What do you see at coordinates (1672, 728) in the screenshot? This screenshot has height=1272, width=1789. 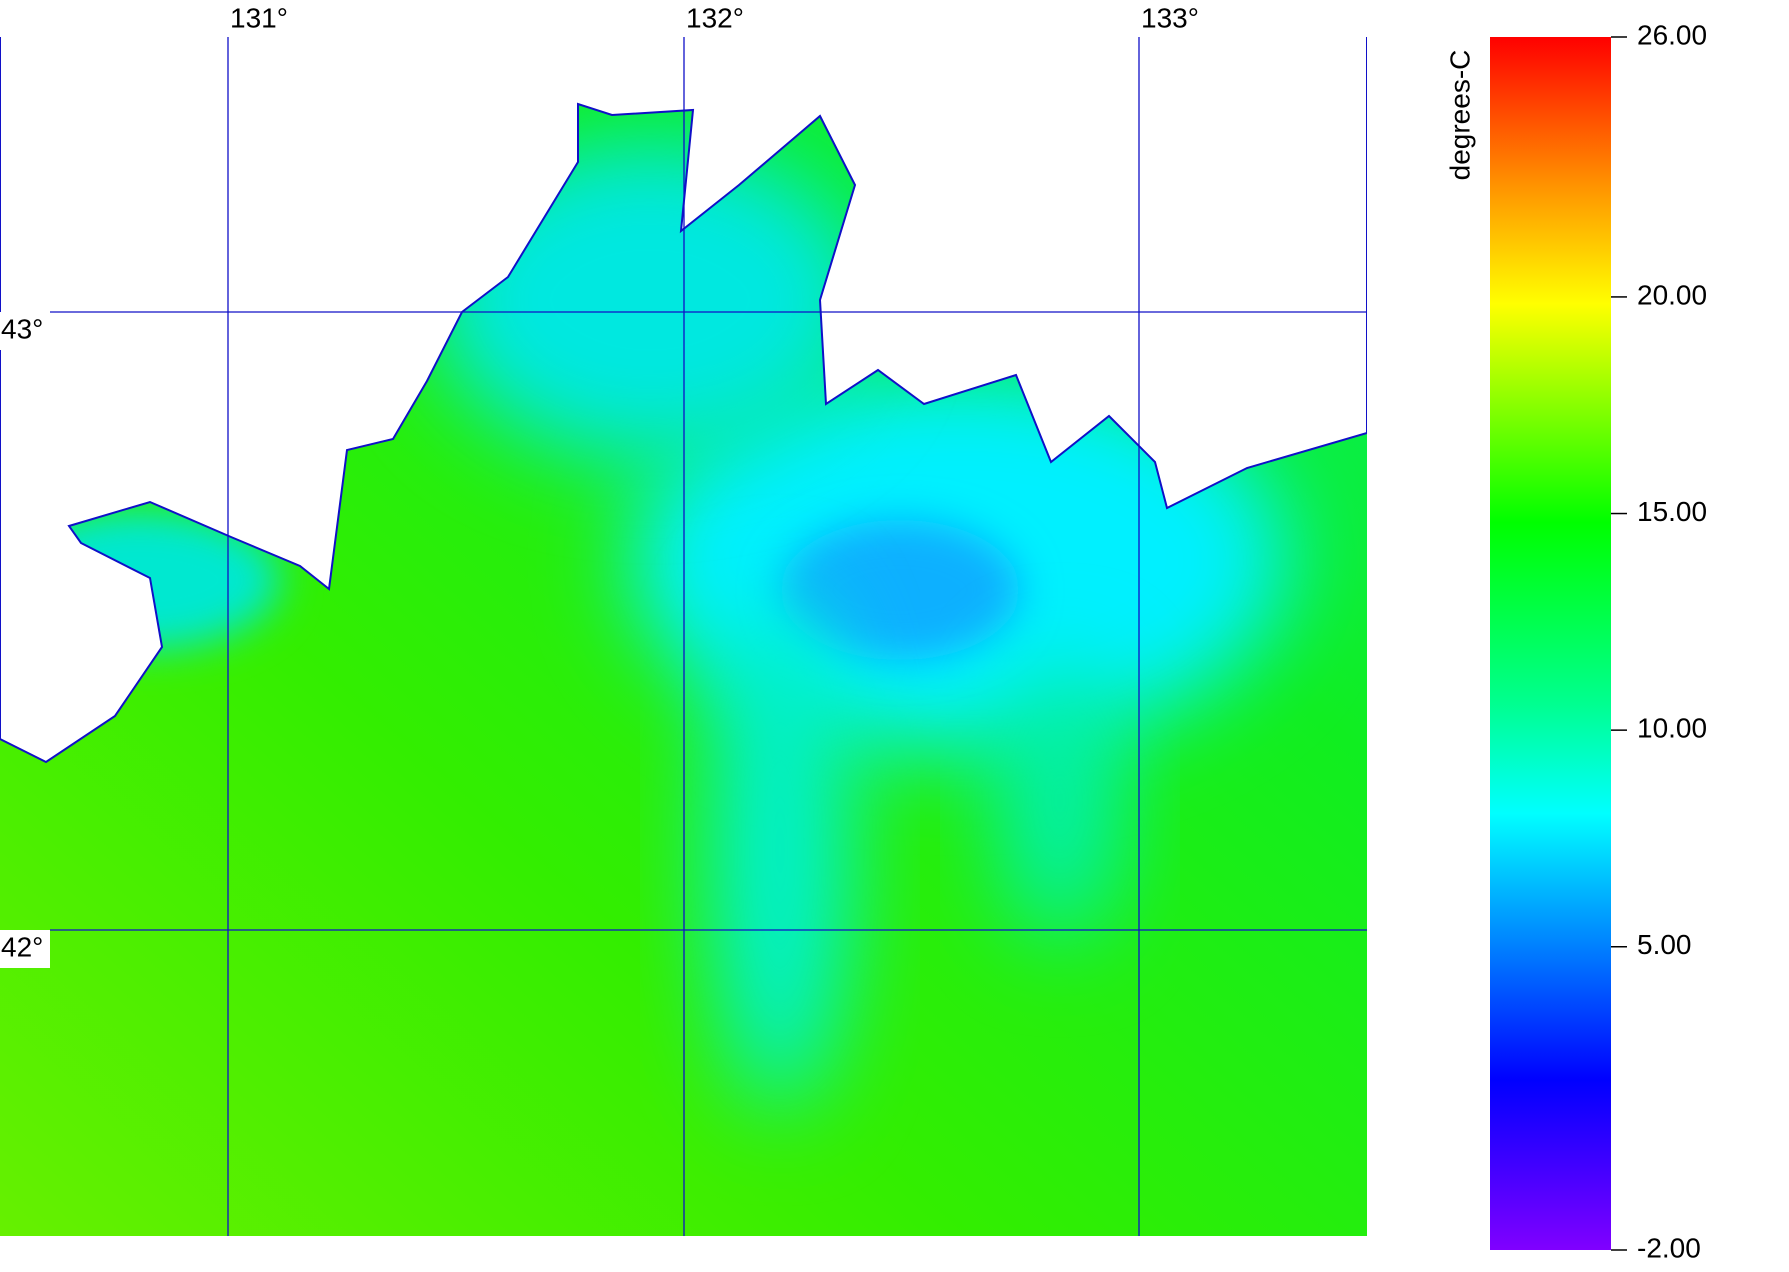 I see `colorbar-tick-label: 10.00` at bounding box center [1672, 728].